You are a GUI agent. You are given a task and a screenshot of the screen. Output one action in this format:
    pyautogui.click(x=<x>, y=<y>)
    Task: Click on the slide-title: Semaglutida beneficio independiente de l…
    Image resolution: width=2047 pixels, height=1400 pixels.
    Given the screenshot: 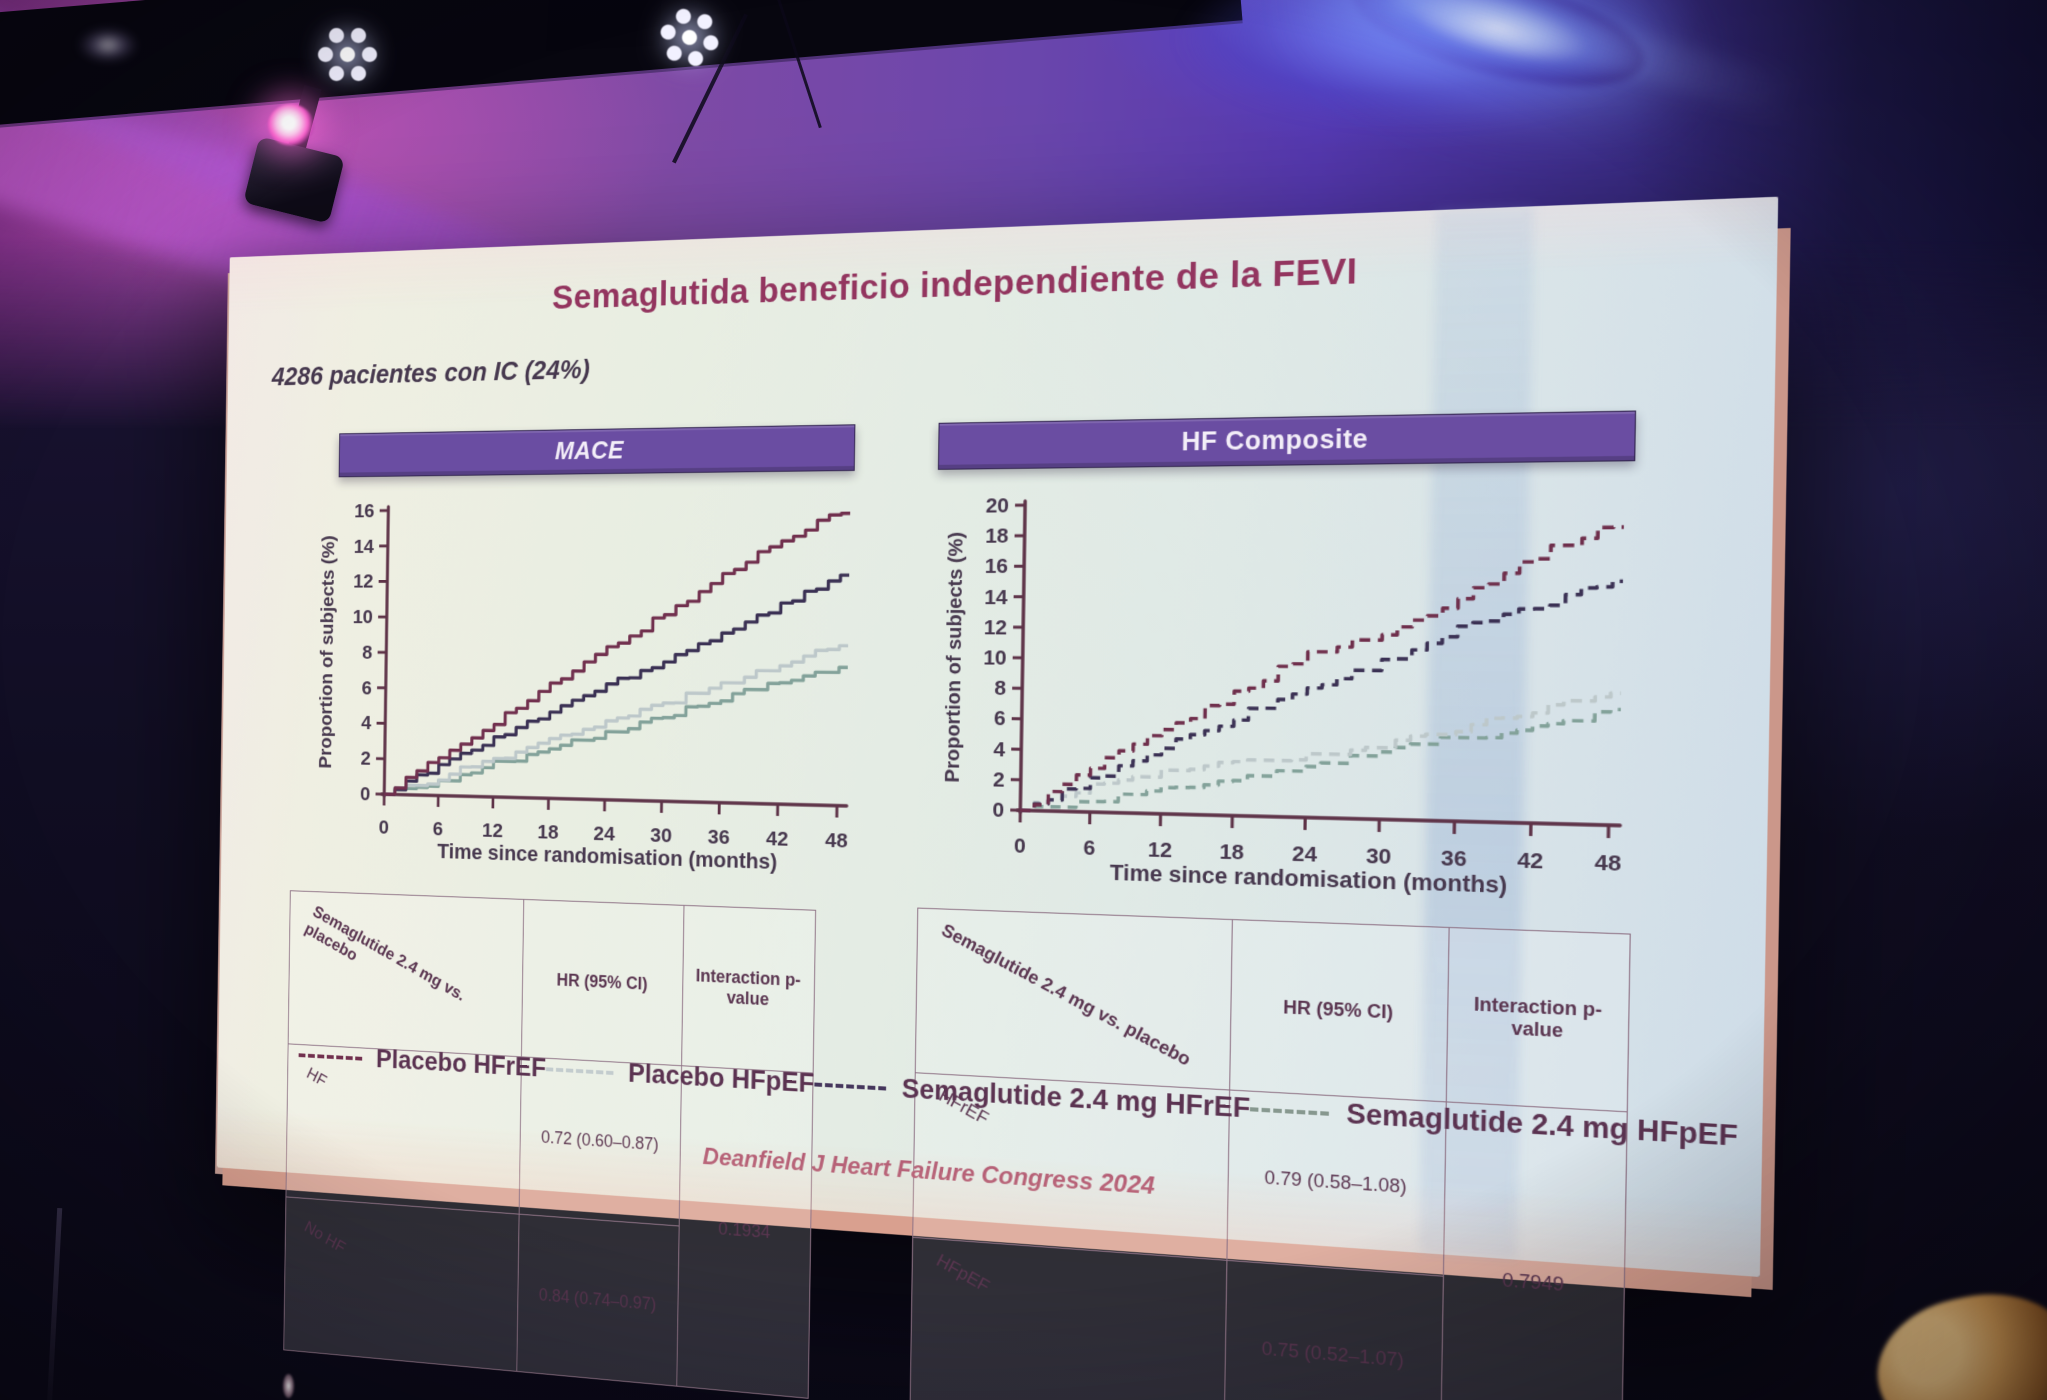 What is the action you would take?
    pyautogui.click(x=954, y=283)
    